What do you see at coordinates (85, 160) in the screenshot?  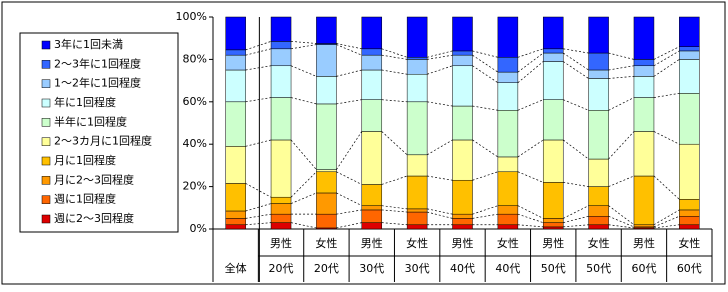 I see `legend-label: 月に1回程度` at bounding box center [85, 160].